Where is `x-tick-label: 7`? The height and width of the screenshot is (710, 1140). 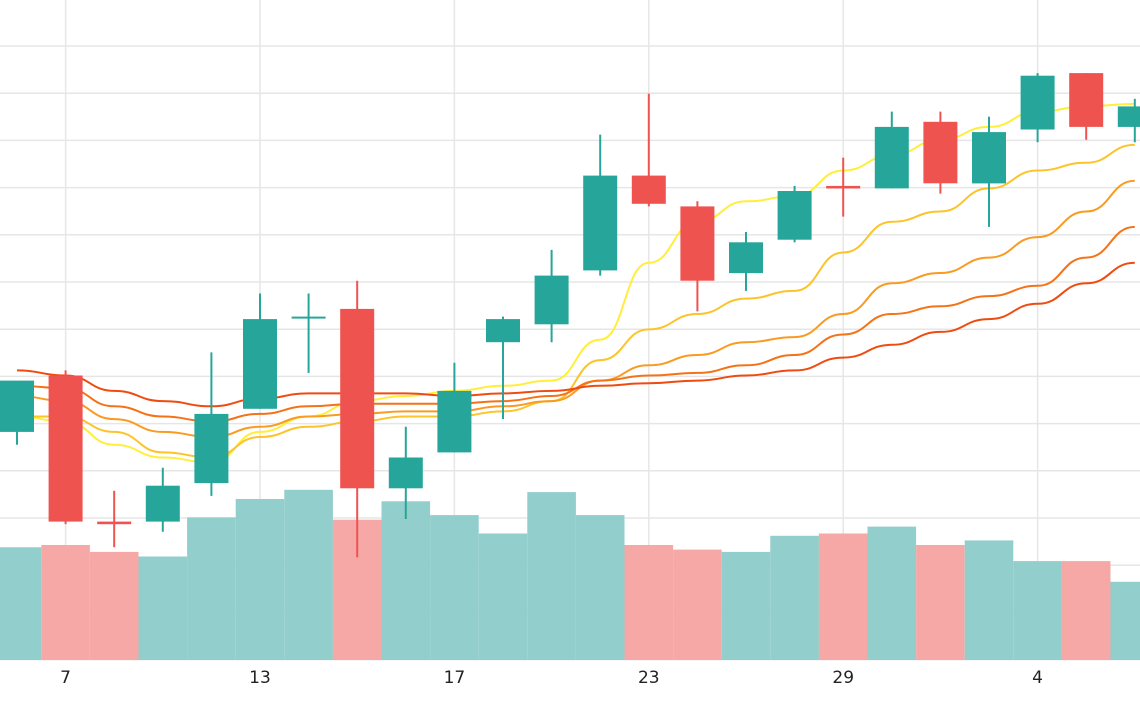
x-tick-label: 7 is located at coordinates (65, 678).